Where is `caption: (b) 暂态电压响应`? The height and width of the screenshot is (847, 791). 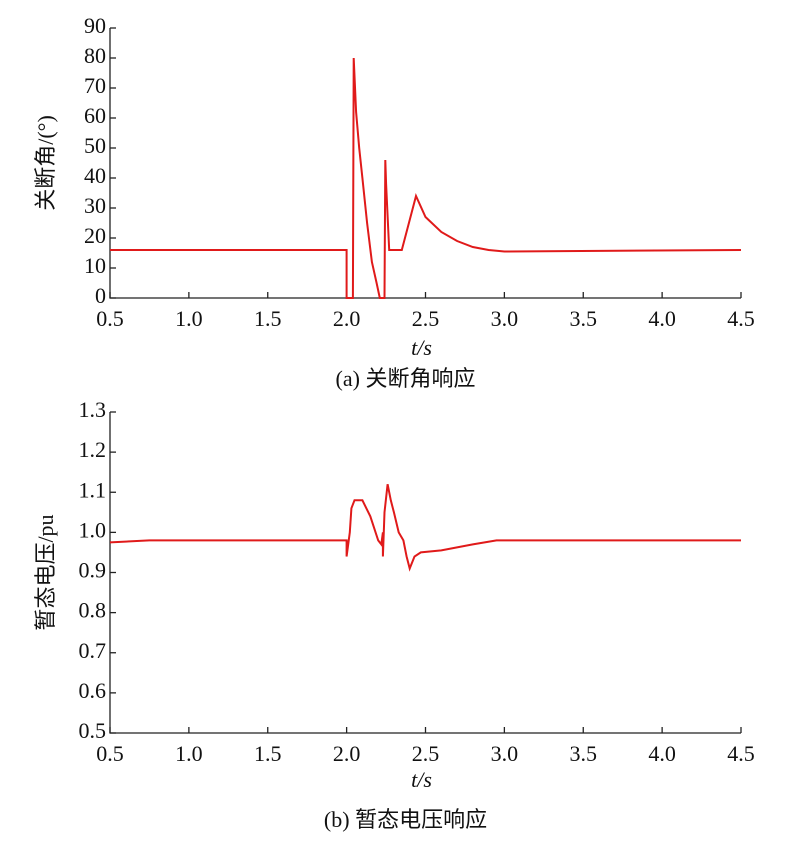 caption: (b) 暂态电压响应 is located at coordinates (405, 819).